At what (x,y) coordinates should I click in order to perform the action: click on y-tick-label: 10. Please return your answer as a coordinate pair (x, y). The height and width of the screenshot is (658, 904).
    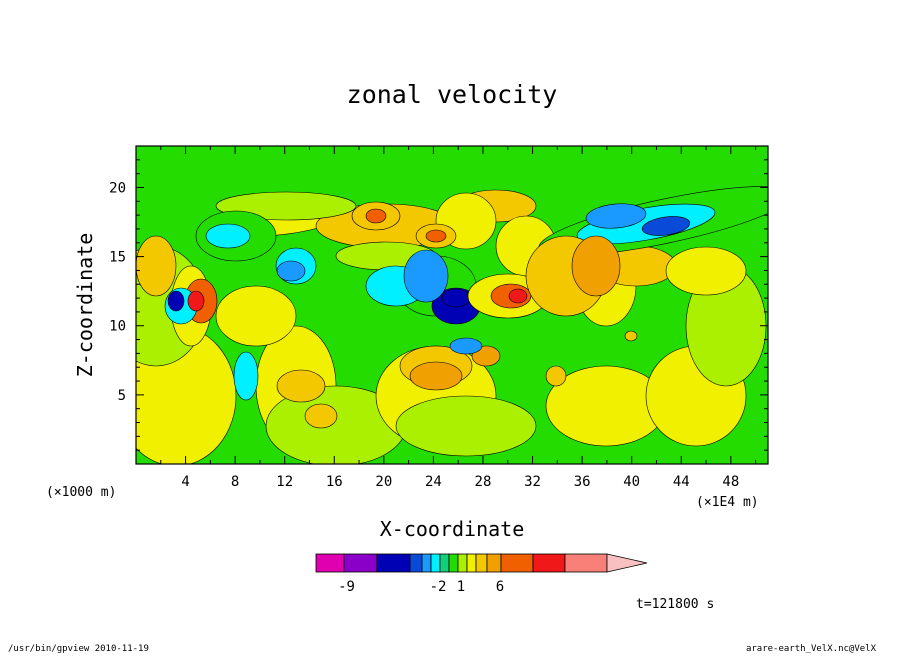
    Looking at the image, I should click on (117, 327).